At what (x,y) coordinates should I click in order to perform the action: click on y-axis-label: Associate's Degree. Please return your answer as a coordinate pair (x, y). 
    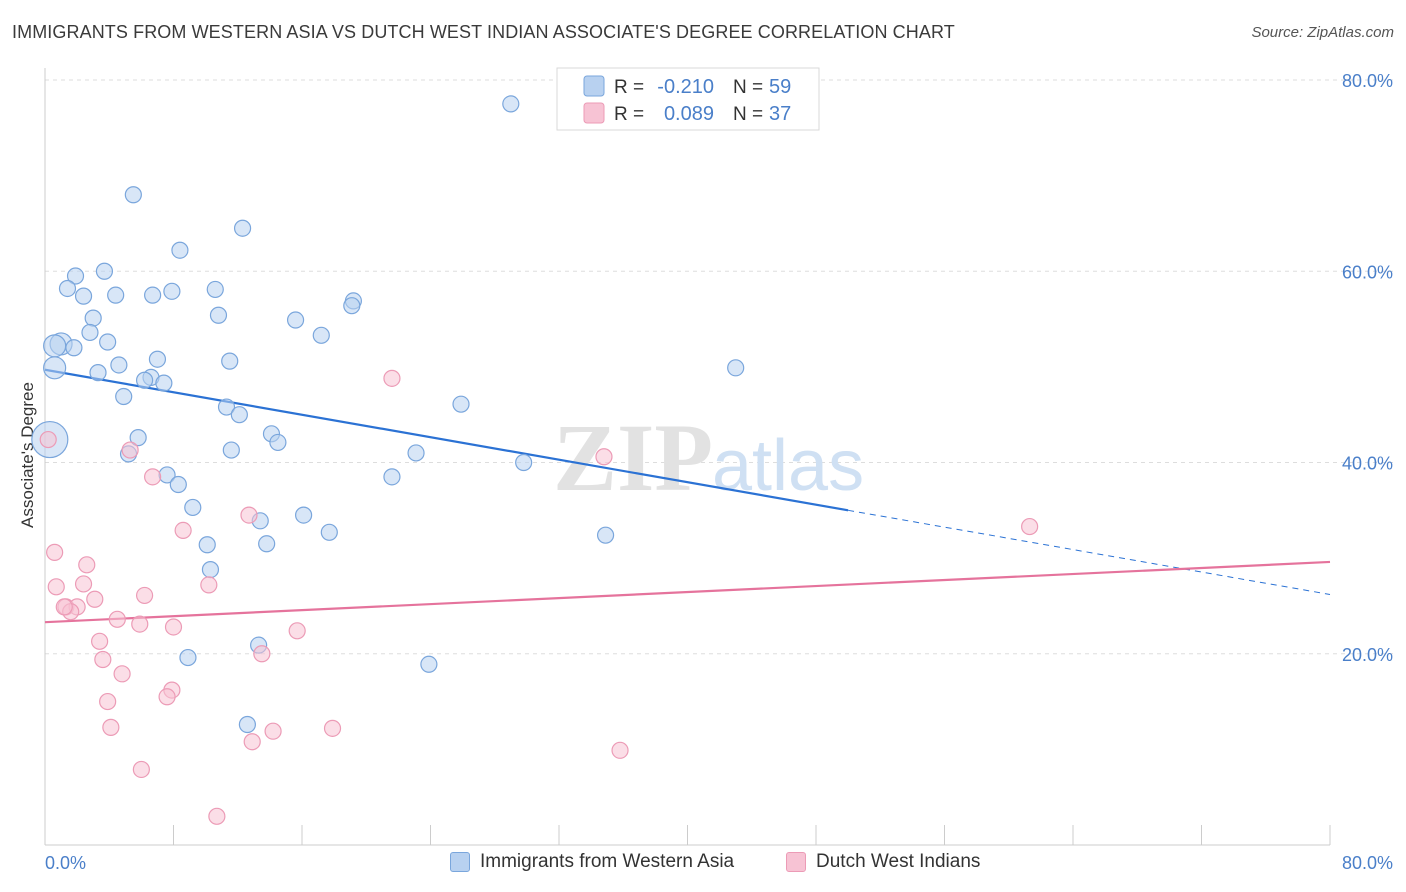
    Looking at the image, I should click on (27, 455).